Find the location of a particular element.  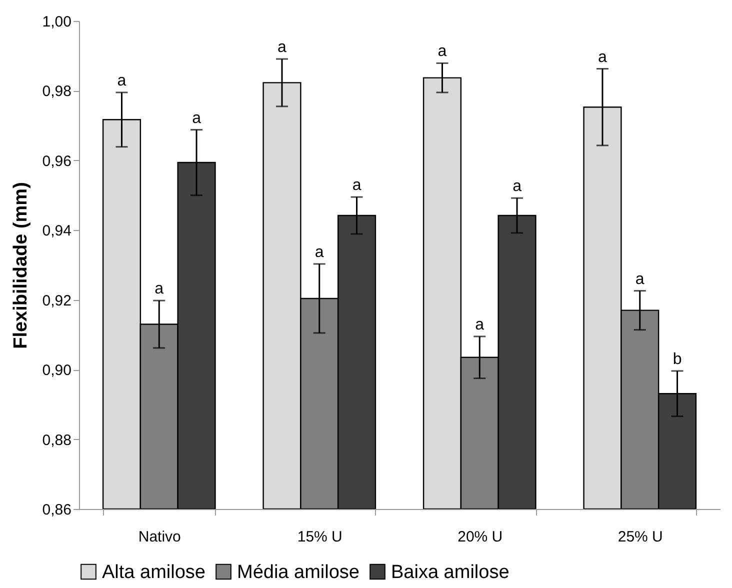

x-tick-label: Nativo is located at coordinates (159, 537).